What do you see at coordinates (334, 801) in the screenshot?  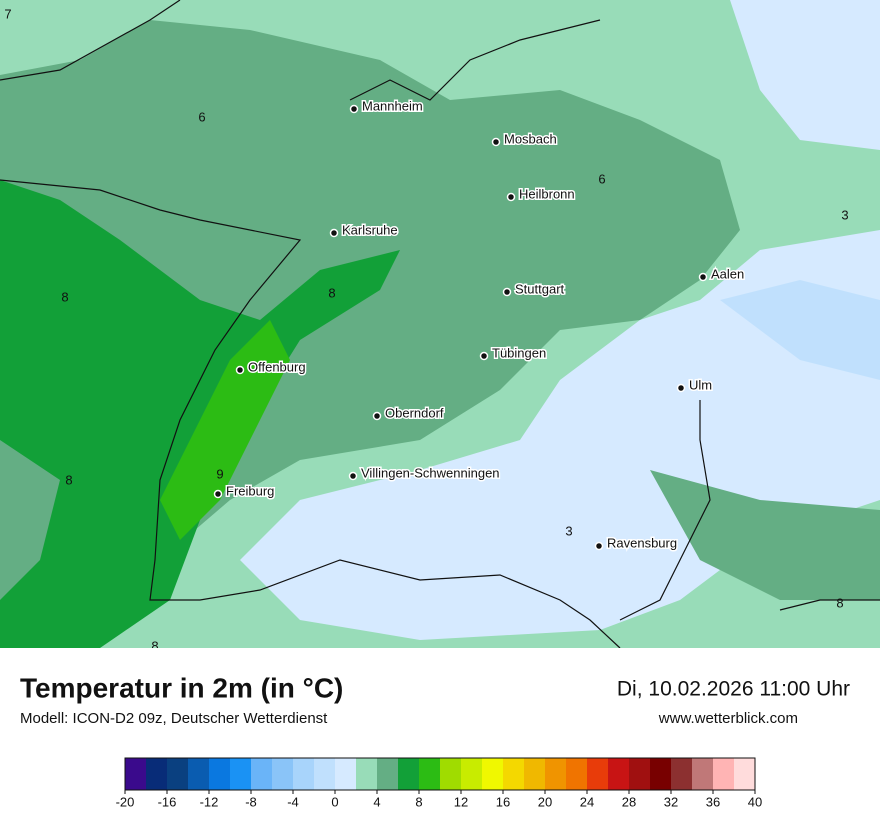 I see `colorbar-tick-label: 0` at bounding box center [334, 801].